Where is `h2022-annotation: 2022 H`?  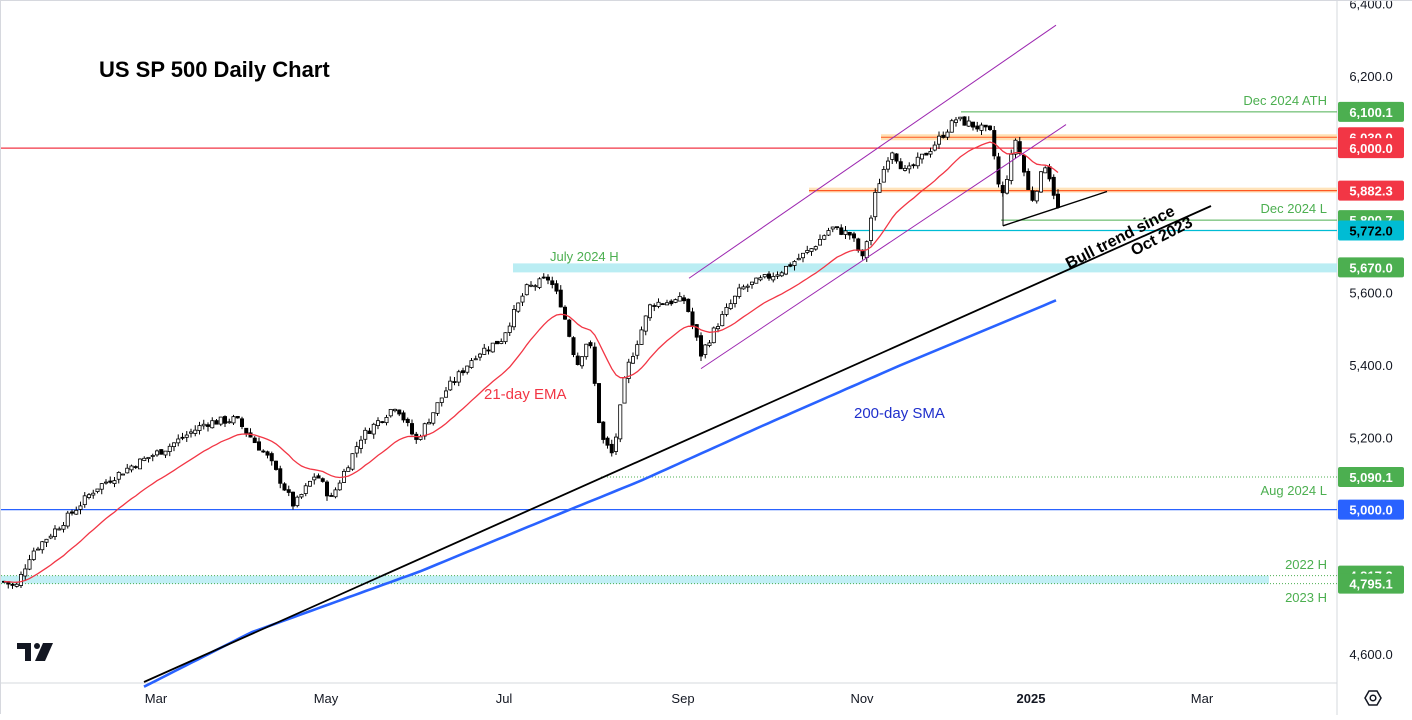 h2022-annotation: 2022 H is located at coordinates (1306, 564).